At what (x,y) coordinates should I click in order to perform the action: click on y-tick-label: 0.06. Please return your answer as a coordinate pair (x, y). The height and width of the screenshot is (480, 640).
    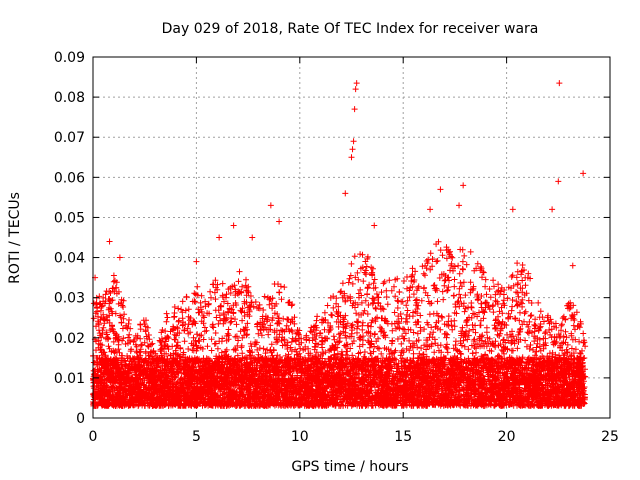
    Looking at the image, I should click on (69, 178).